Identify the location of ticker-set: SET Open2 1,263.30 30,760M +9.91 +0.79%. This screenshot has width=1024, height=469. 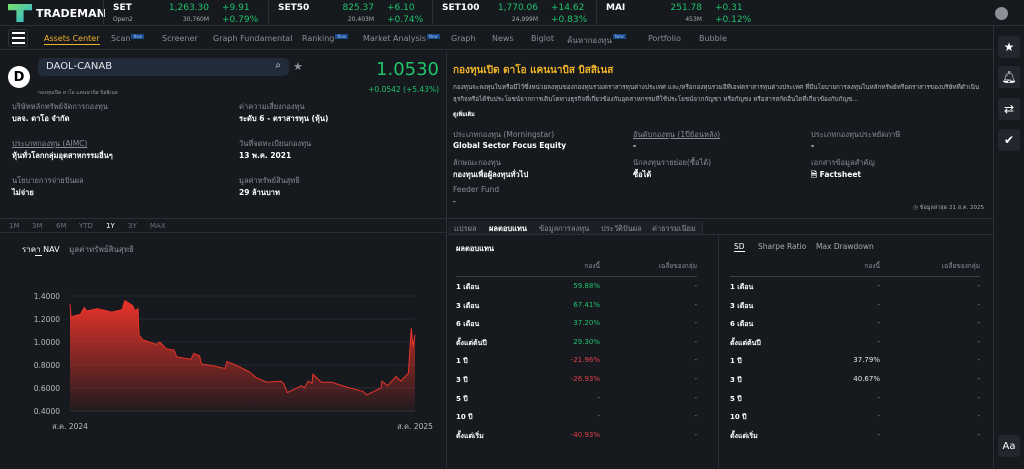
(185, 13).